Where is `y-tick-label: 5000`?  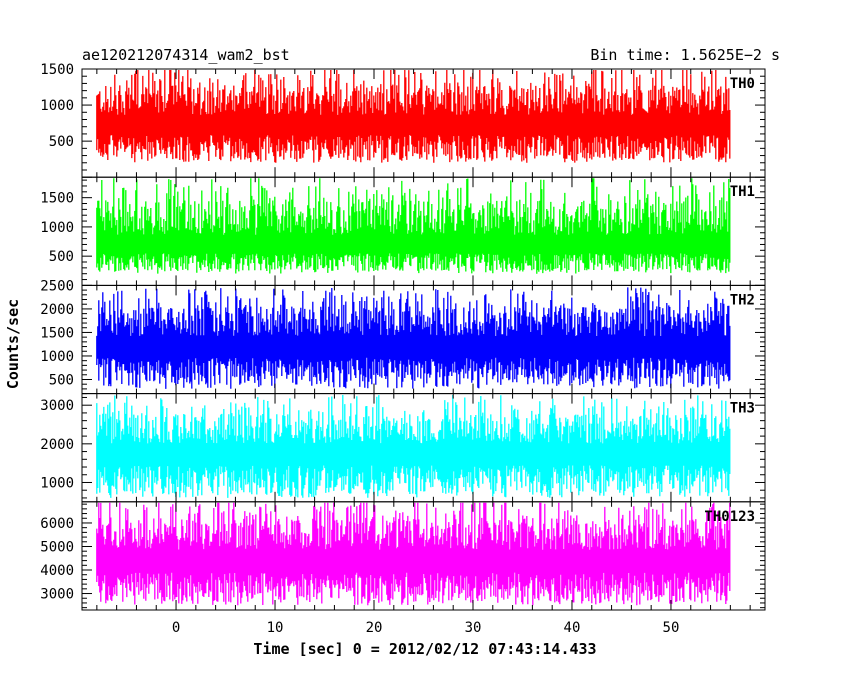 y-tick-label: 5000 is located at coordinates (57, 547).